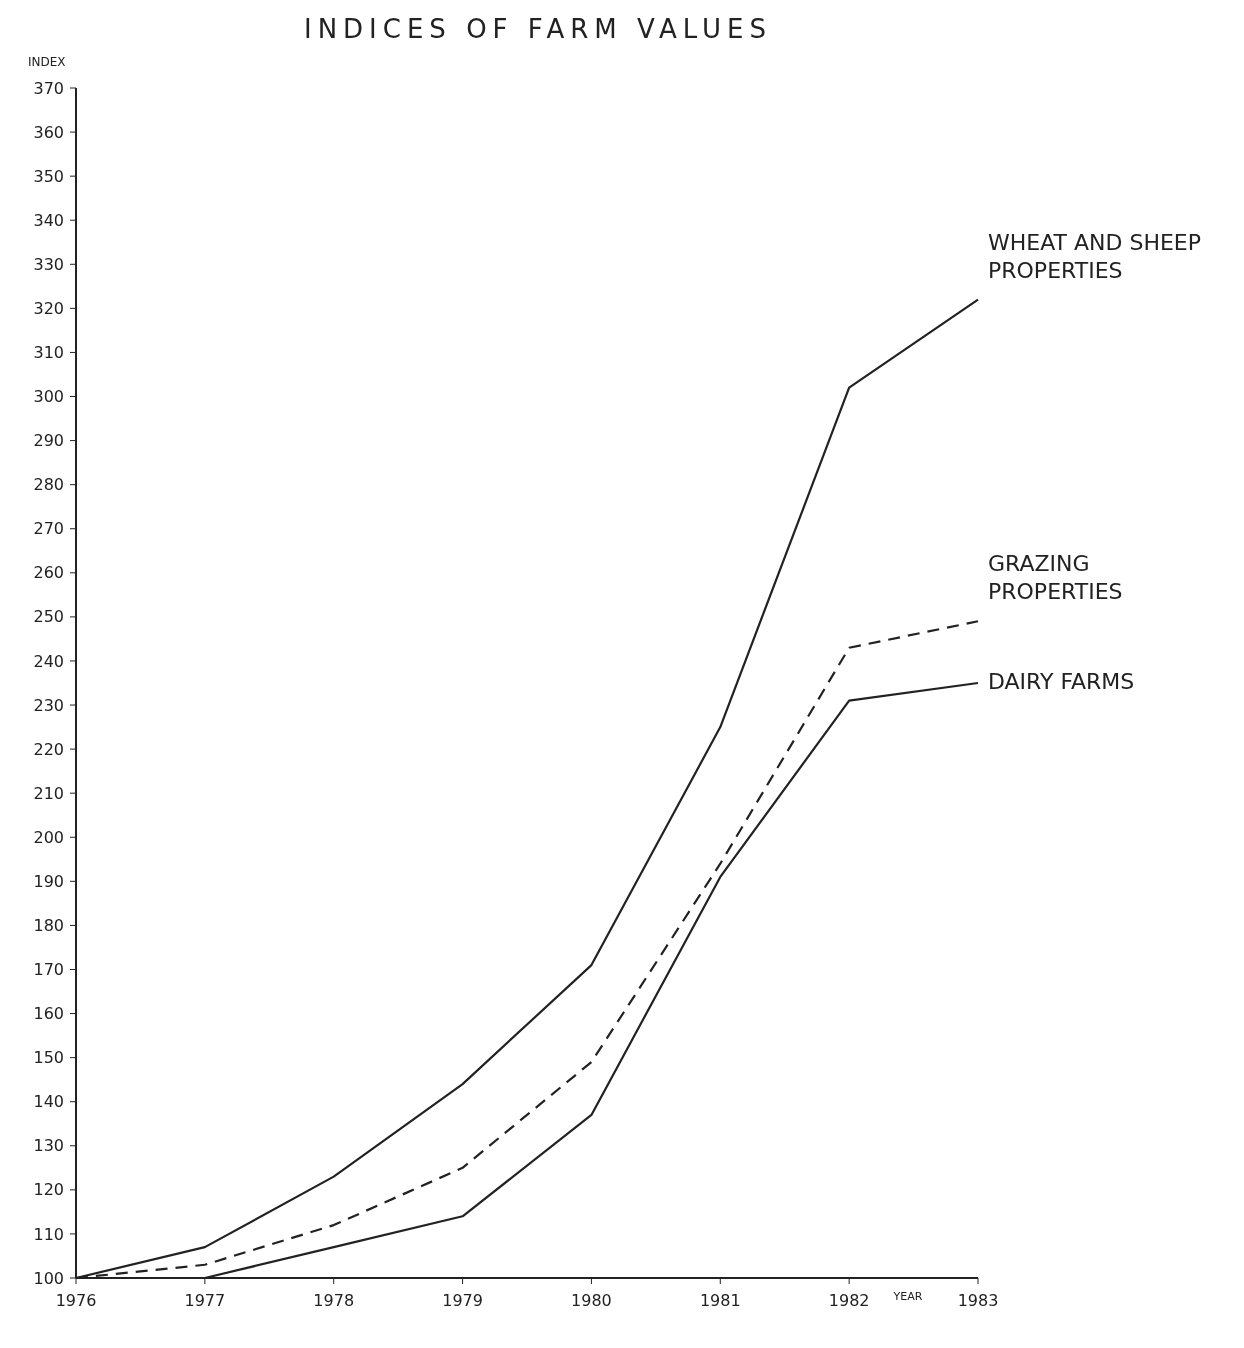 The image size is (1244, 1348). Describe the element at coordinates (48, 573) in the screenshot. I see `y-tick-label: 260` at that location.